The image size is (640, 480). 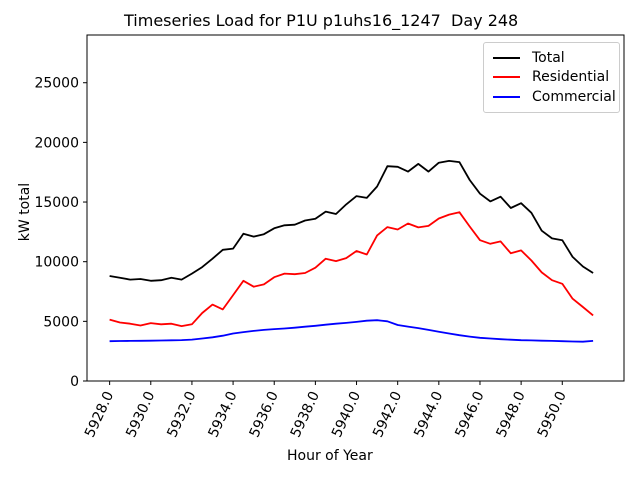 What do you see at coordinates (571, 77) in the screenshot?
I see `legend-label-residential: Residential` at bounding box center [571, 77].